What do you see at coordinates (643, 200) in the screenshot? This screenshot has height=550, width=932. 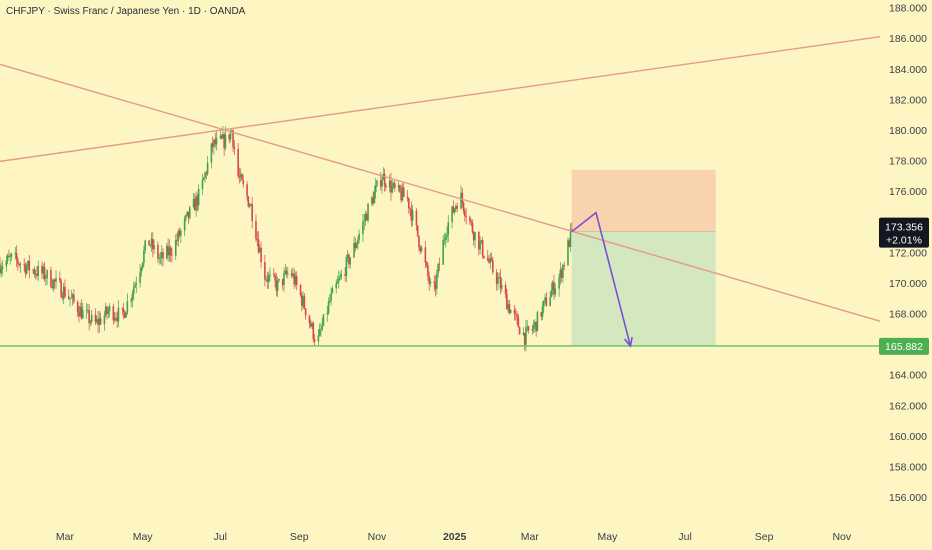 I see `risk-zone` at bounding box center [643, 200].